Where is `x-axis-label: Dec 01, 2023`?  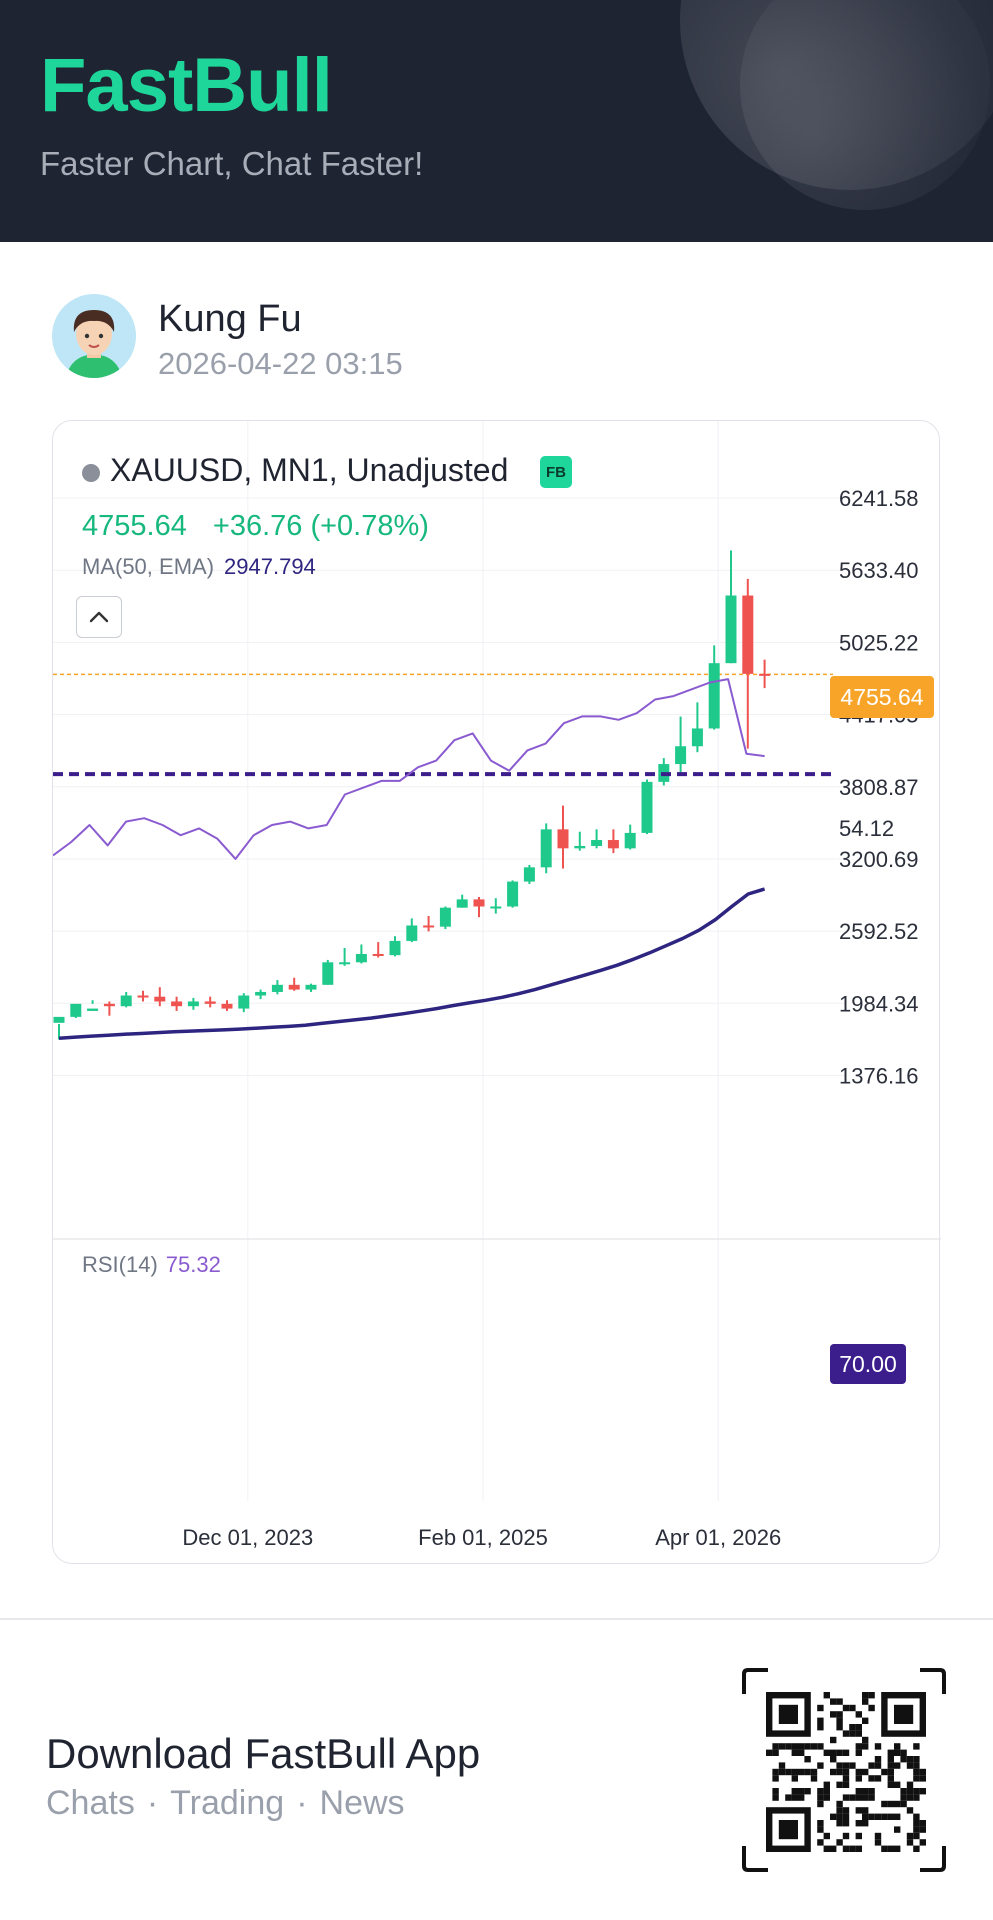
x-axis-label: Dec 01, 2023 is located at coordinates (247, 1537).